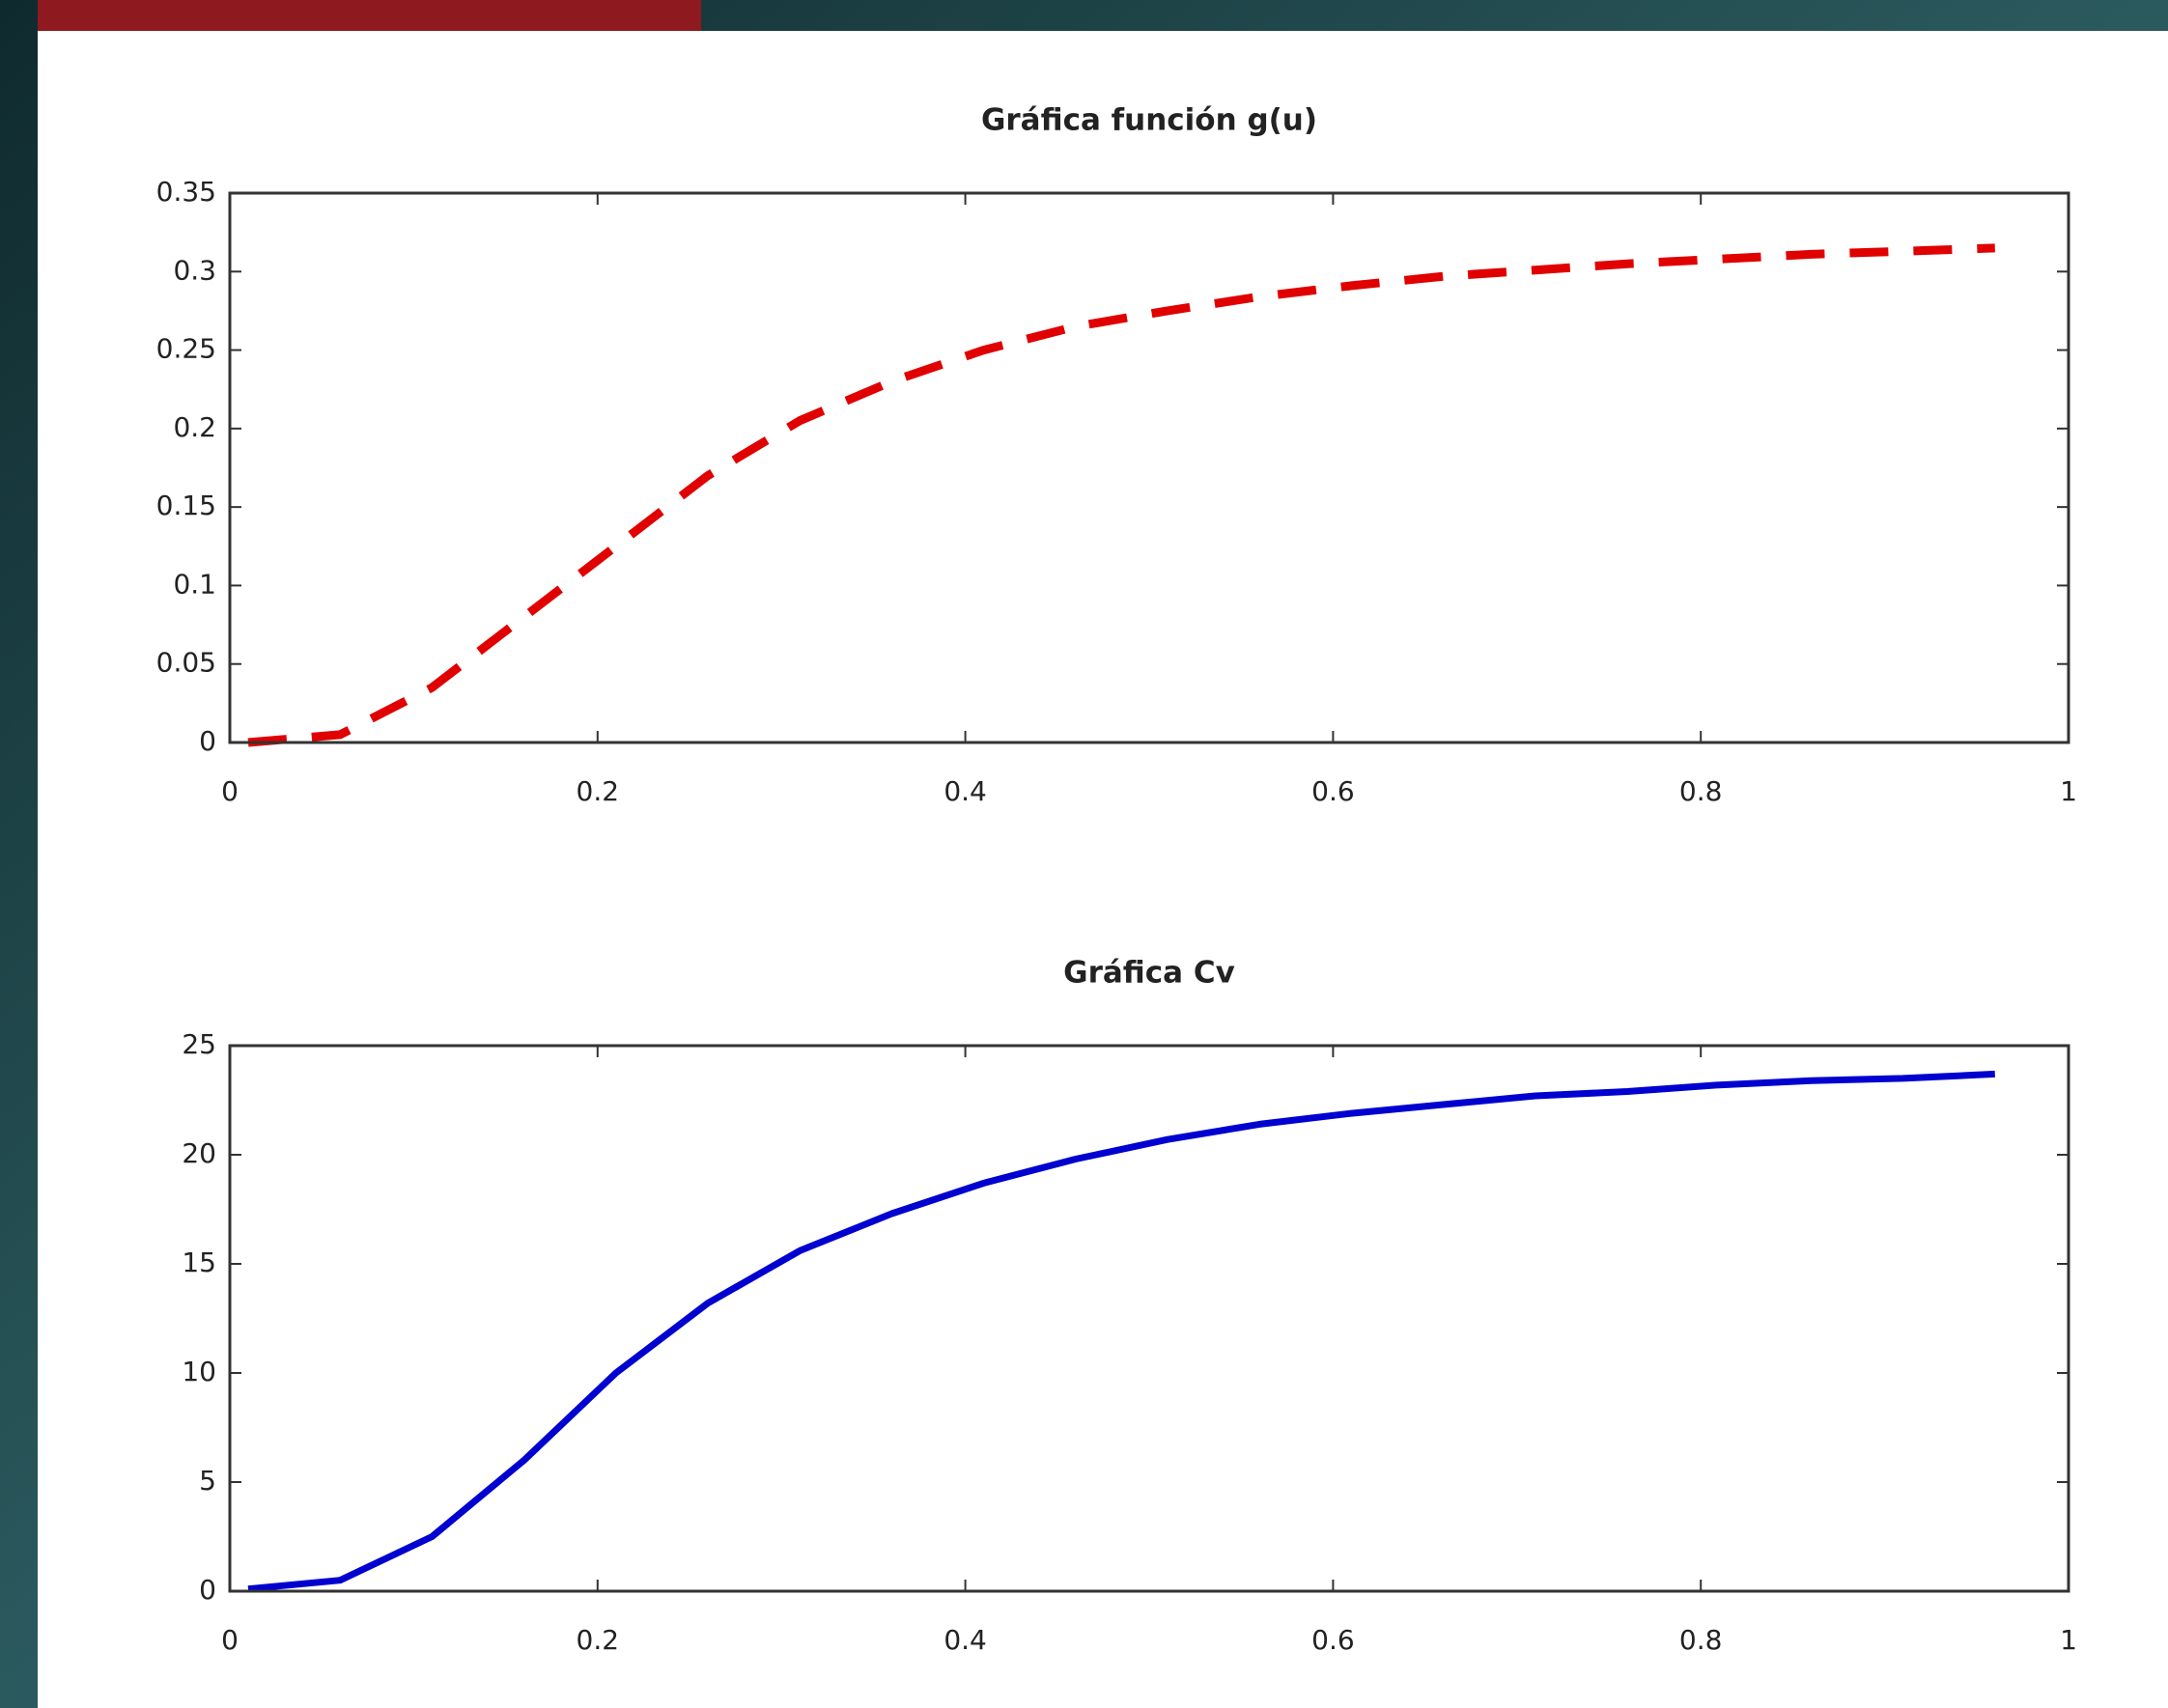 The width and height of the screenshot is (2168, 1708). What do you see at coordinates (199, 1153) in the screenshot?
I see `y-tick-label: 20` at bounding box center [199, 1153].